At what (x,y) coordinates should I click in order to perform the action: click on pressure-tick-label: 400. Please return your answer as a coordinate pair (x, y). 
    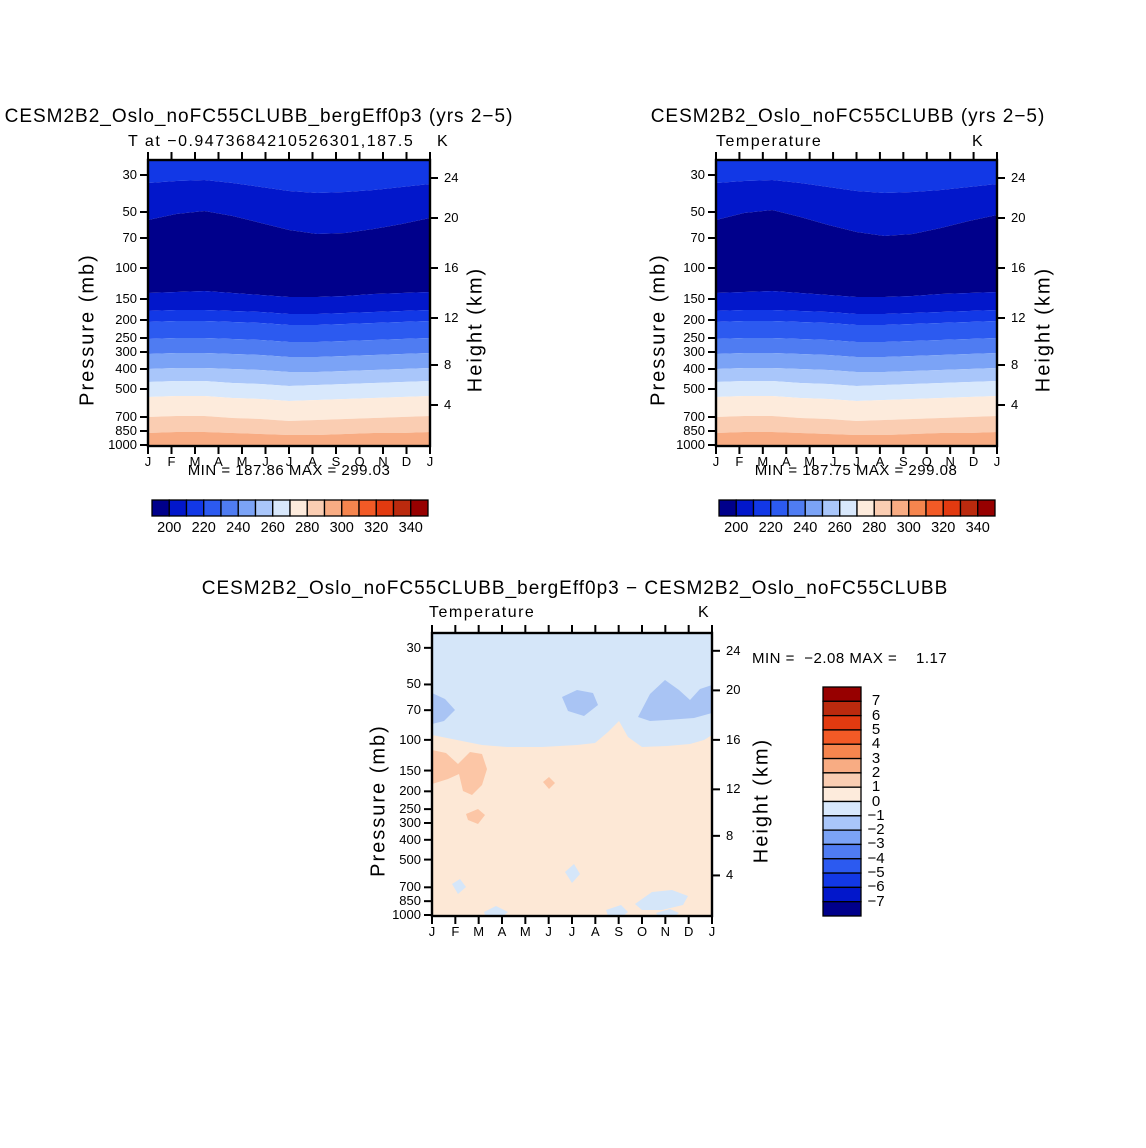
    Looking at the image, I should click on (410, 839).